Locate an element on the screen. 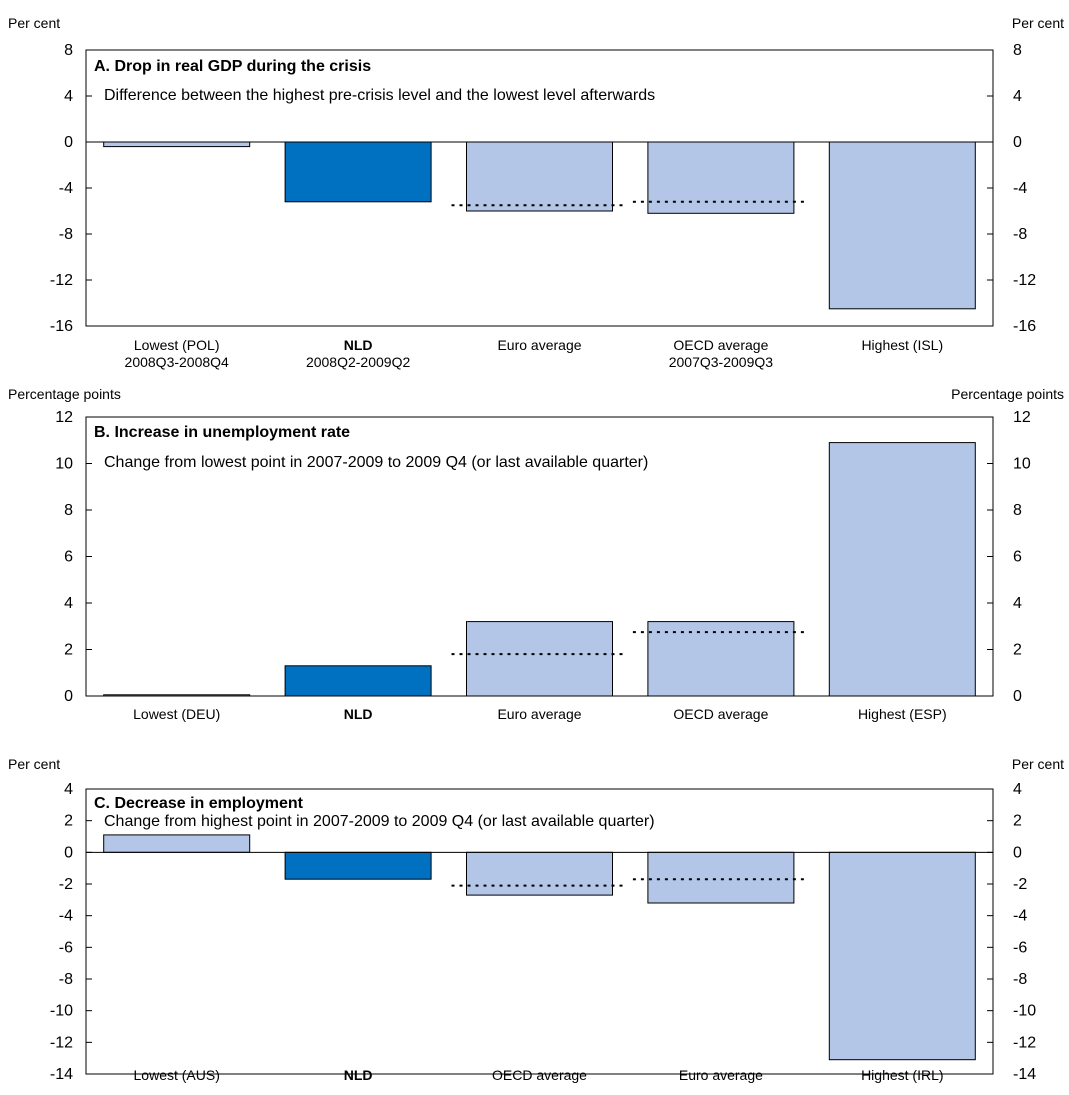  y-tick-label-left: -16 is located at coordinates (61, 326).